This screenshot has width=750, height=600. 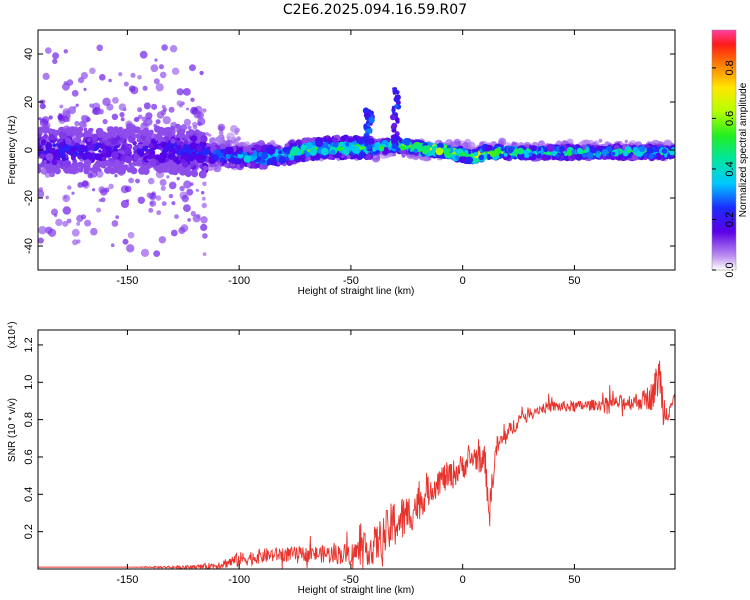 What do you see at coordinates (724, 150) in the screenshot?
I see `colorbar-frame` at bounding box center [724, 150].